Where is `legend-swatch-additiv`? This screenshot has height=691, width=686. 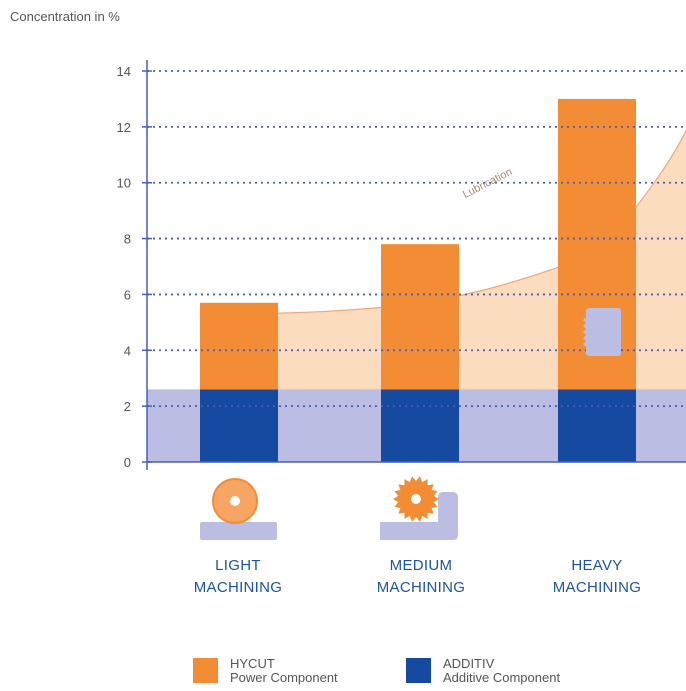 legend-swatch-additiv is located at coordinates (418, 670).